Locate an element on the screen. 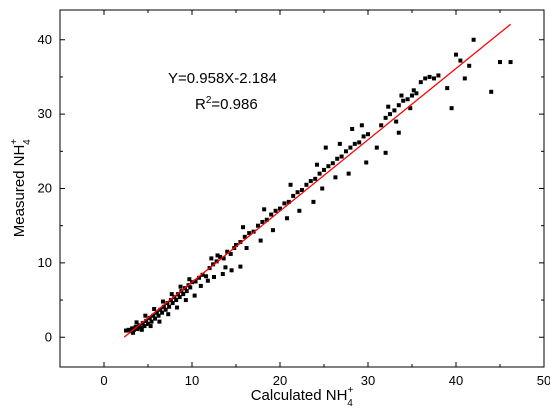  r-squared-label: R2=0.986 is located at coordinates (226, 104).